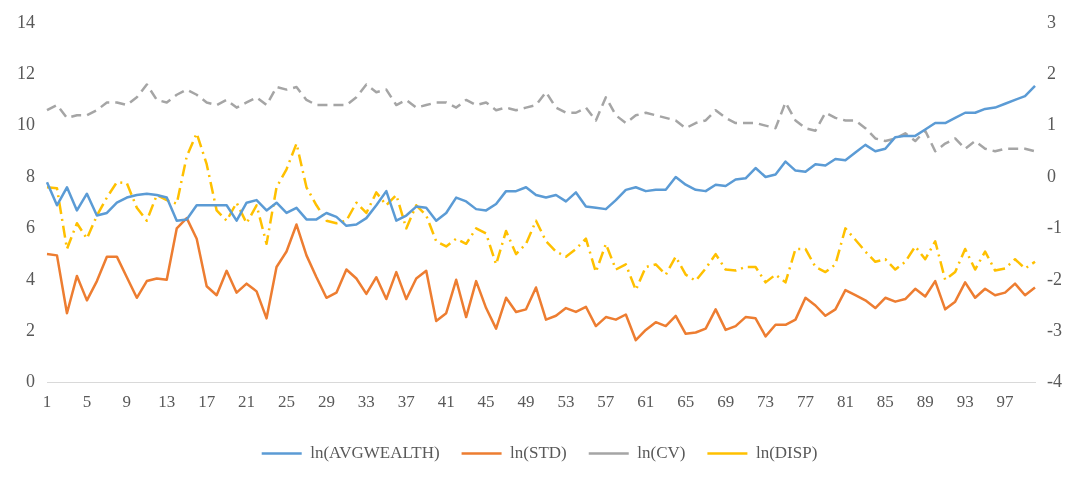  Describe the element at coordinates (47, 402) in the screenshot. I see `x-tick-label: 1` at that location.